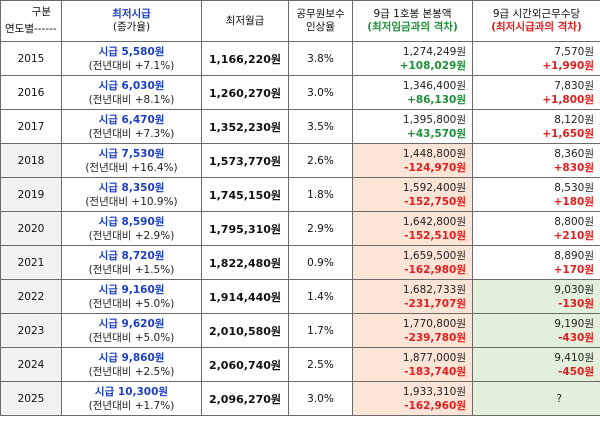 The width and height of the screenshot is (600, 441). Describe the element at coordinates (320, 160) in the screenshot. I see `raise-rate-cell: 2.6%` at that location.